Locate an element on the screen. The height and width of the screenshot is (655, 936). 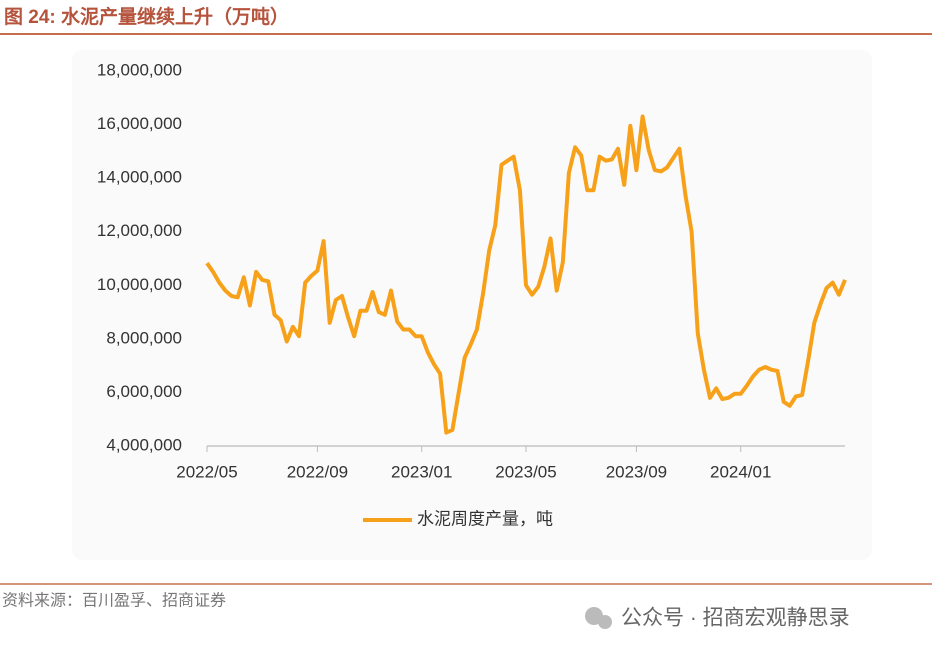
watermark: 公众号 · 招商宏观静思录 is located at coordinates (735, 618).